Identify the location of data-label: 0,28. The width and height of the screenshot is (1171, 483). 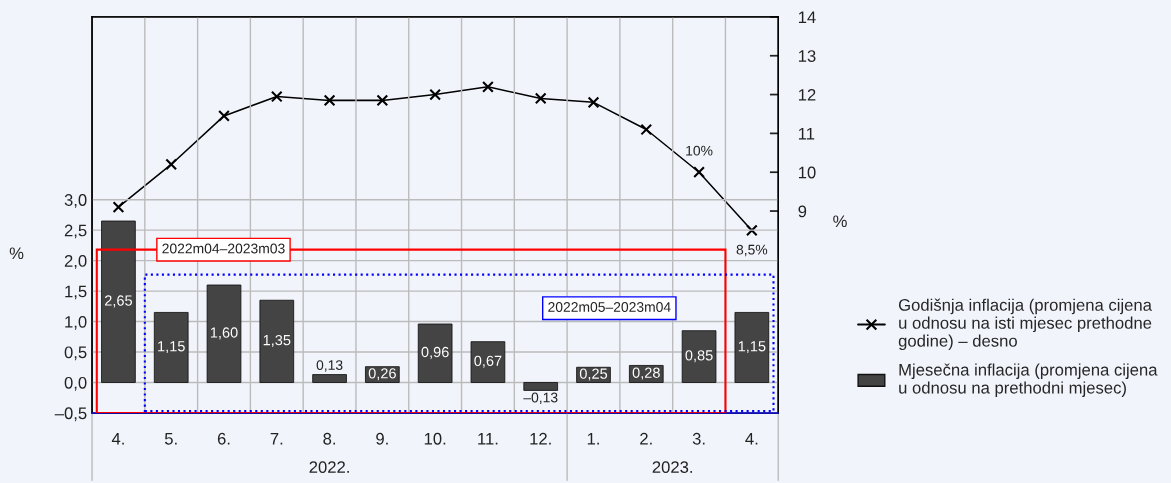
(646, 373).